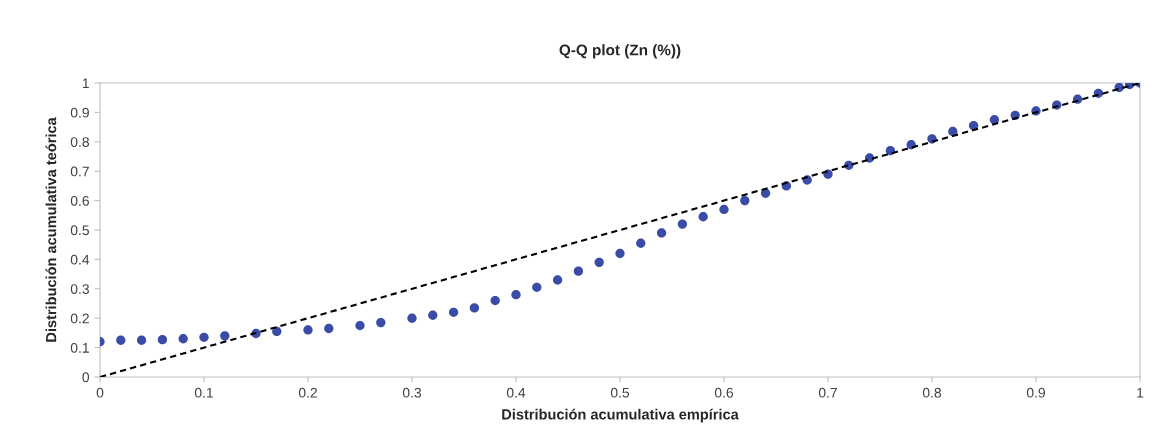 This screenshot has width=1154, height=447. What do you see at coordinates (79, 112) in the screenshot?
I see `y-tick-label: 0.9` at bounding box center [79, 112].